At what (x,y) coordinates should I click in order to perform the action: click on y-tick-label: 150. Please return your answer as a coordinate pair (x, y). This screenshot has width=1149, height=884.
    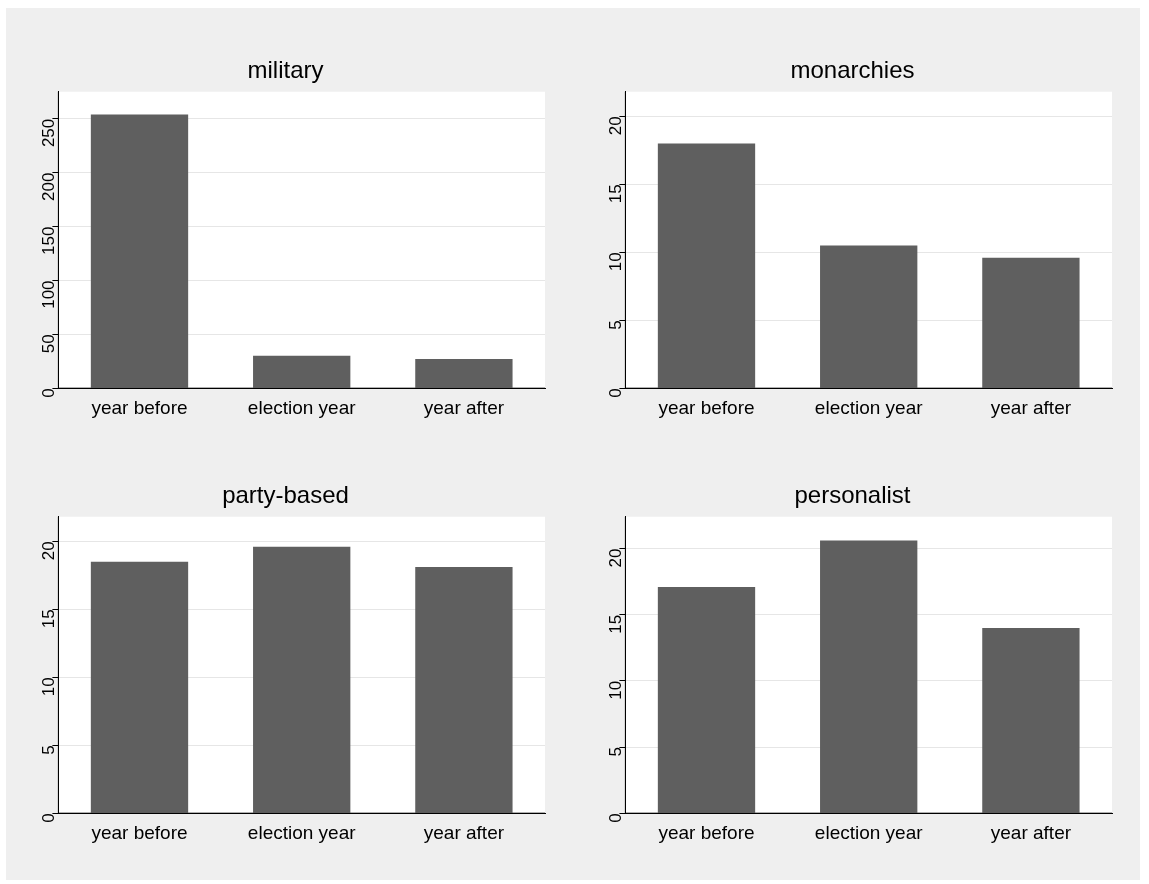
    Looking at the image, I should click on (49, 240).